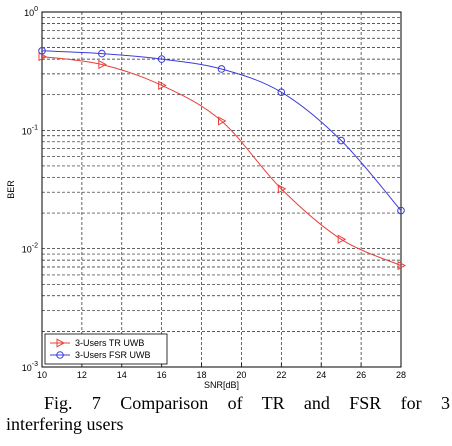  I want to click on x-tick-label: 24, so click(321, 375).